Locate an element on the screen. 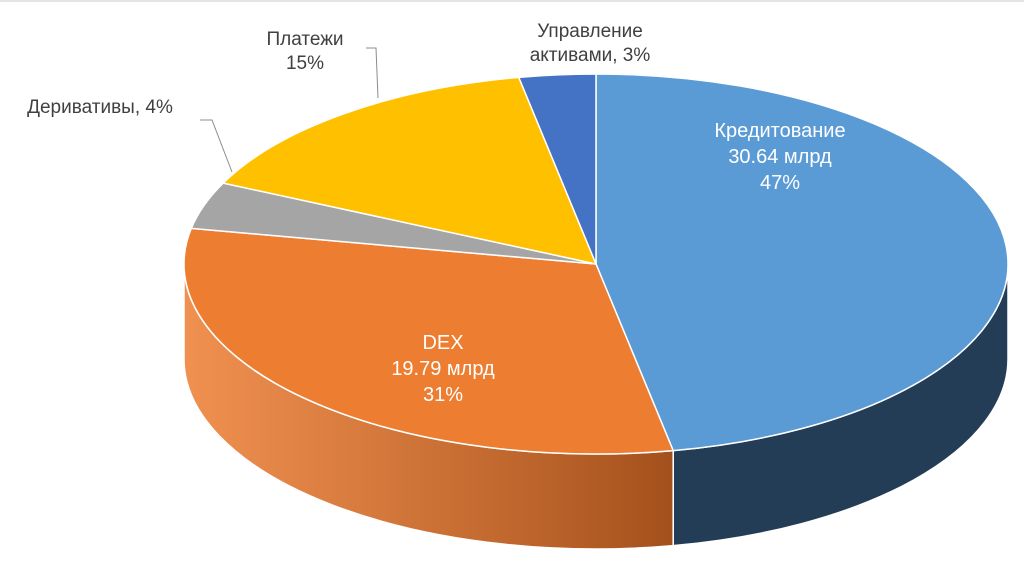  label-asset-management-line2: активами, 3% is located at coordinates (590, 55).